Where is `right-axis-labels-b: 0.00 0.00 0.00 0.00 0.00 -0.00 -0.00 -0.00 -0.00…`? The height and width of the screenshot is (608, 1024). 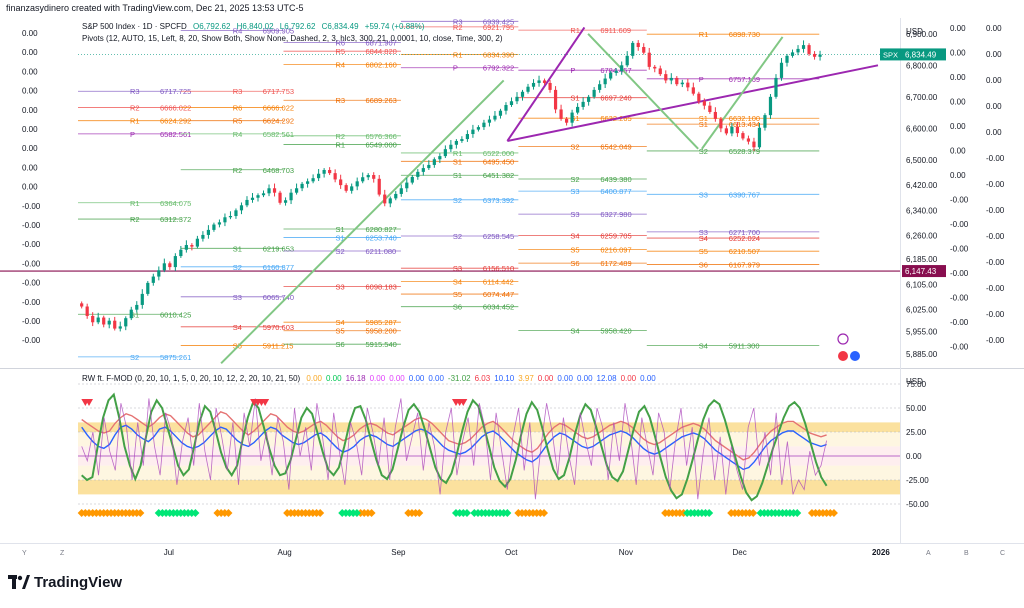 right-axis-labels-b: 0.00 0.00 0.00 0.00 0.00 -0.00 -0.00 -0.00 -0.00… is located at coordinates (995, 184).